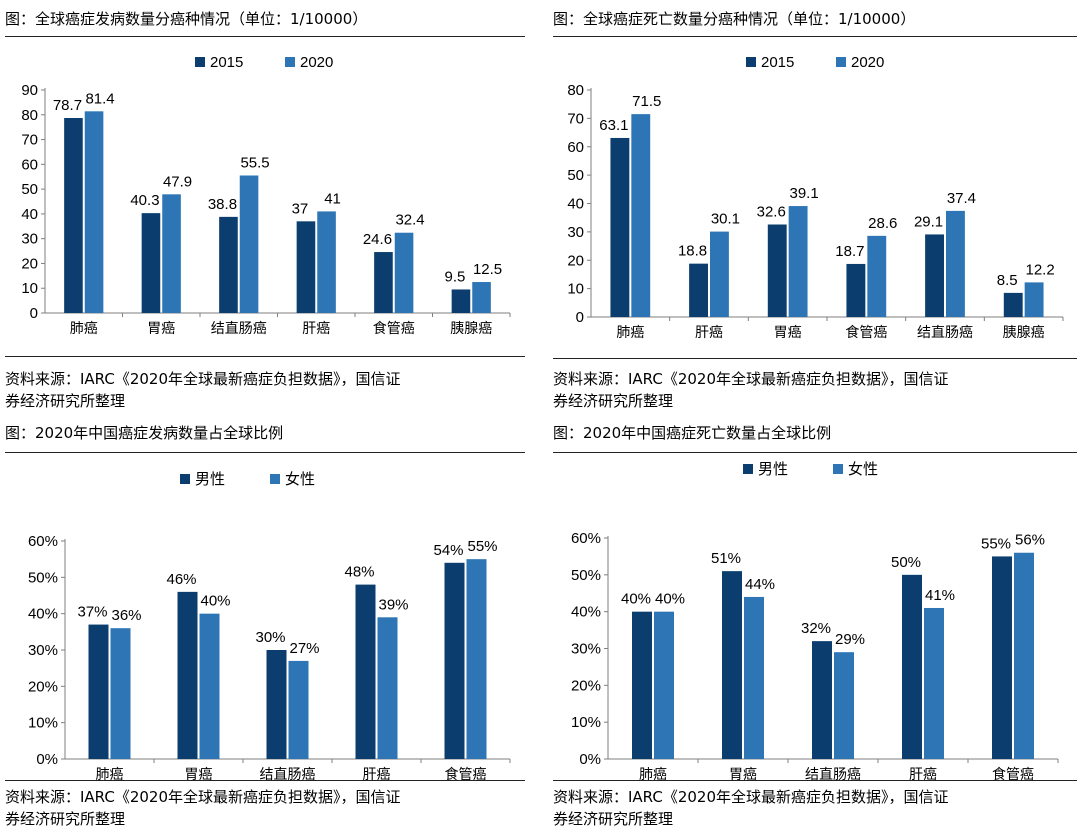 This screenshot has width=1080, height=840. I want to click on data-label-series-2: 32.4, so click(409, 220).